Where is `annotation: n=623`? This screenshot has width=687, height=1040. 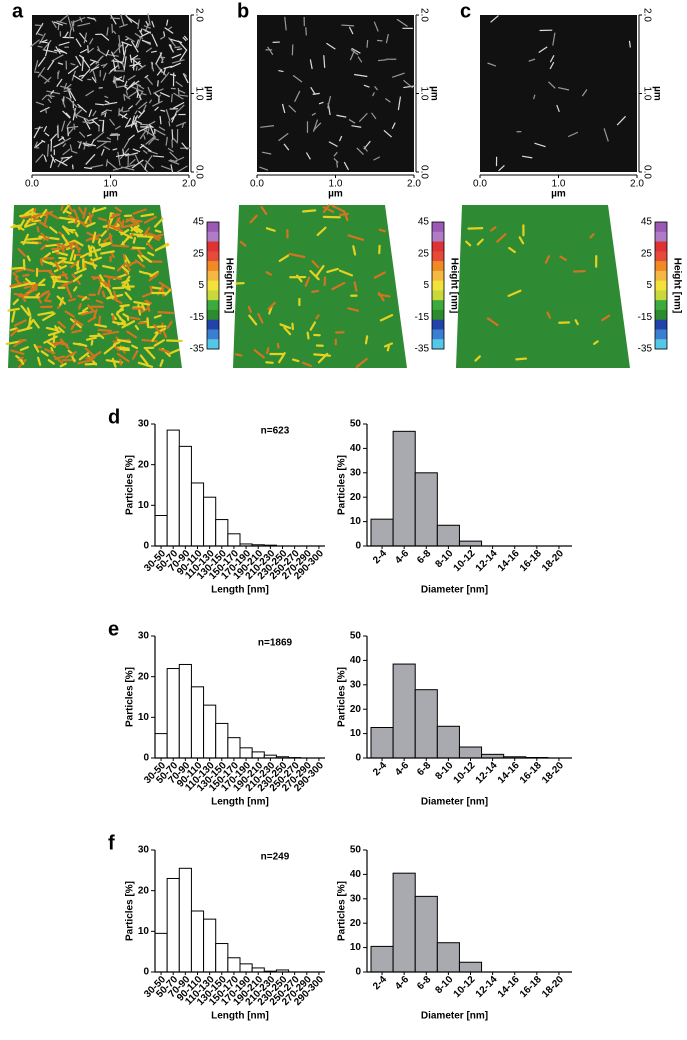 annotation: n=623 is located at coordinates (275, 431).